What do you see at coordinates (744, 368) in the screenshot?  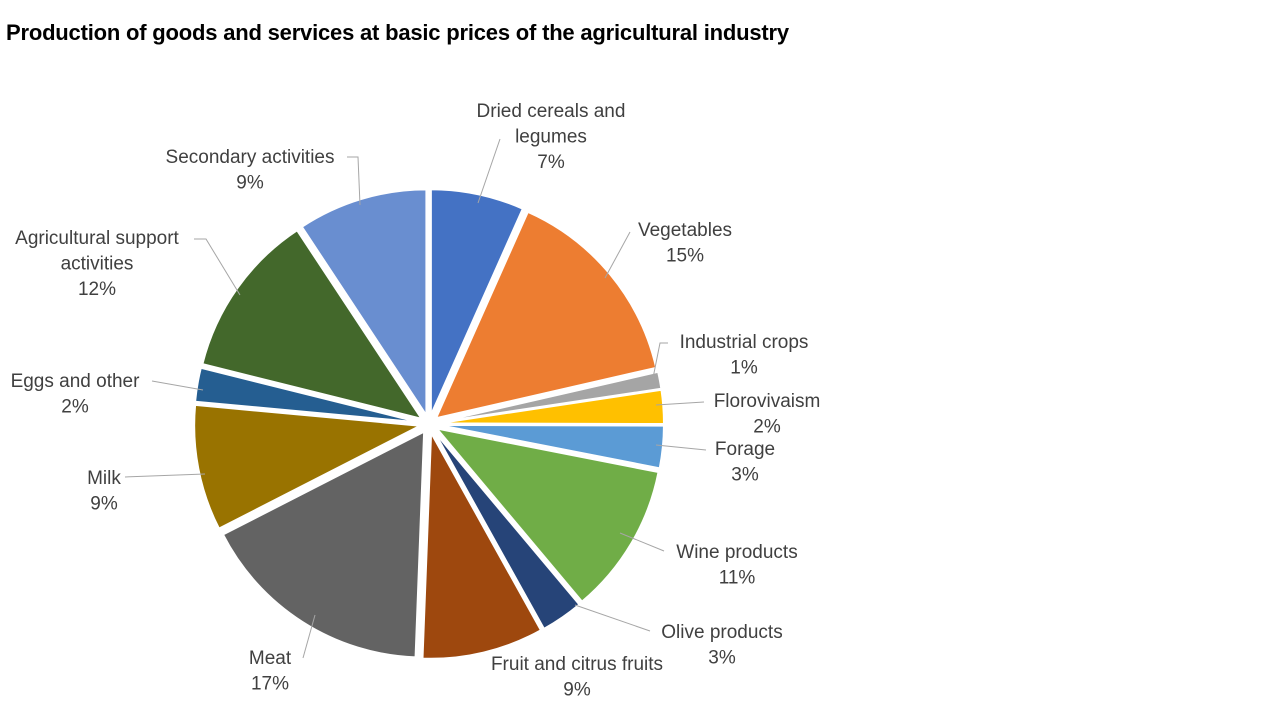 I see `data-label-percent: 1%` at bounding box center [744, 368].